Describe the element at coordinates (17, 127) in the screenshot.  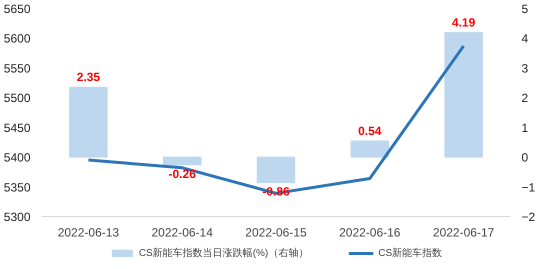
I see `y-tick-label: 5450` at that location.